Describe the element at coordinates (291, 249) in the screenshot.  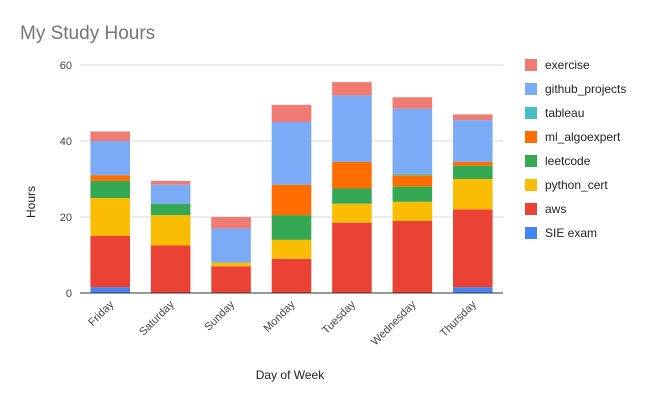
I see `bar-monday-python-cert` at that location.